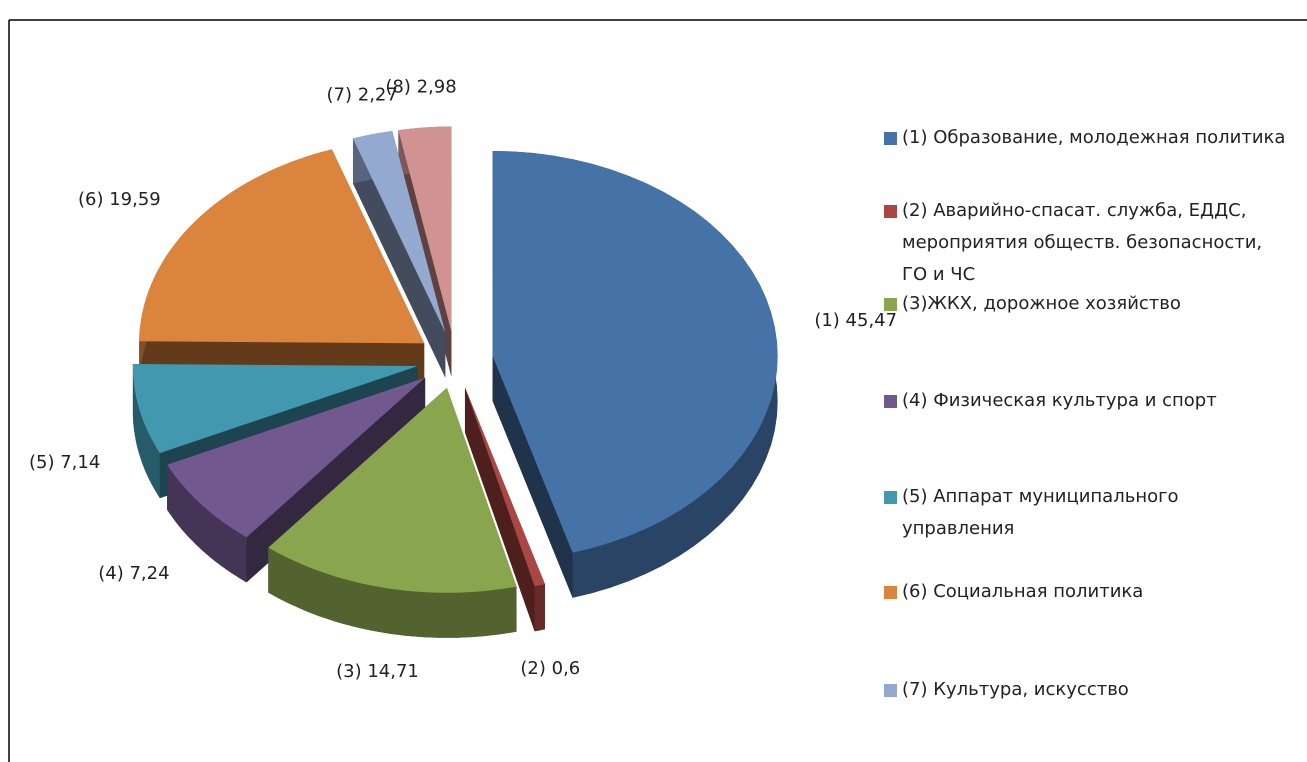 The width and height of the screenshot is (1307, 762). I want to click on data-label: (4) 7,24, so click(133, 573).